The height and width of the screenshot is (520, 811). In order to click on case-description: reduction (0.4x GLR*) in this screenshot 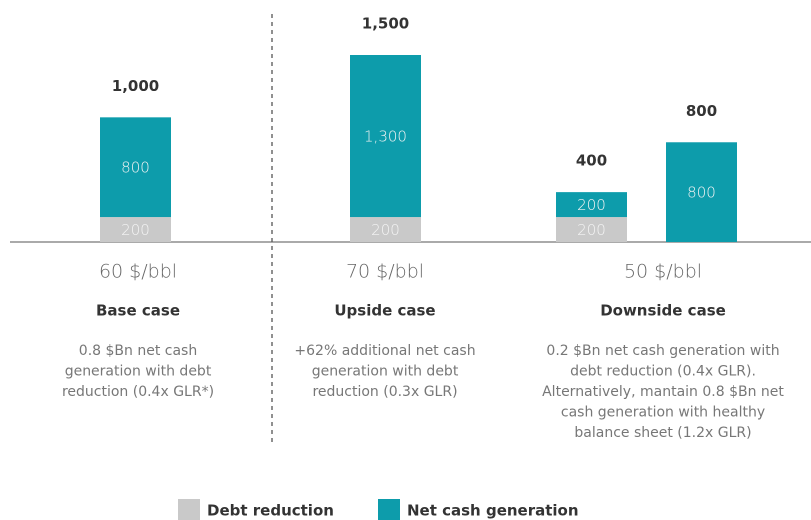, I will do `click(138, 392)`.